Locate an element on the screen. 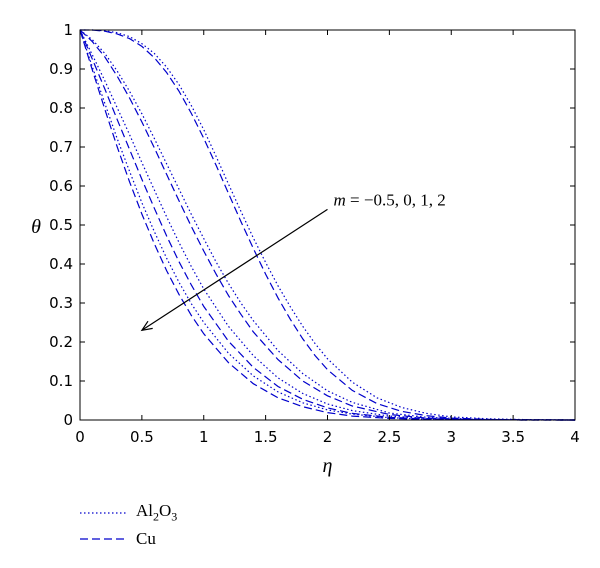  x-axis-title: η is located at coordinates (328, 466).